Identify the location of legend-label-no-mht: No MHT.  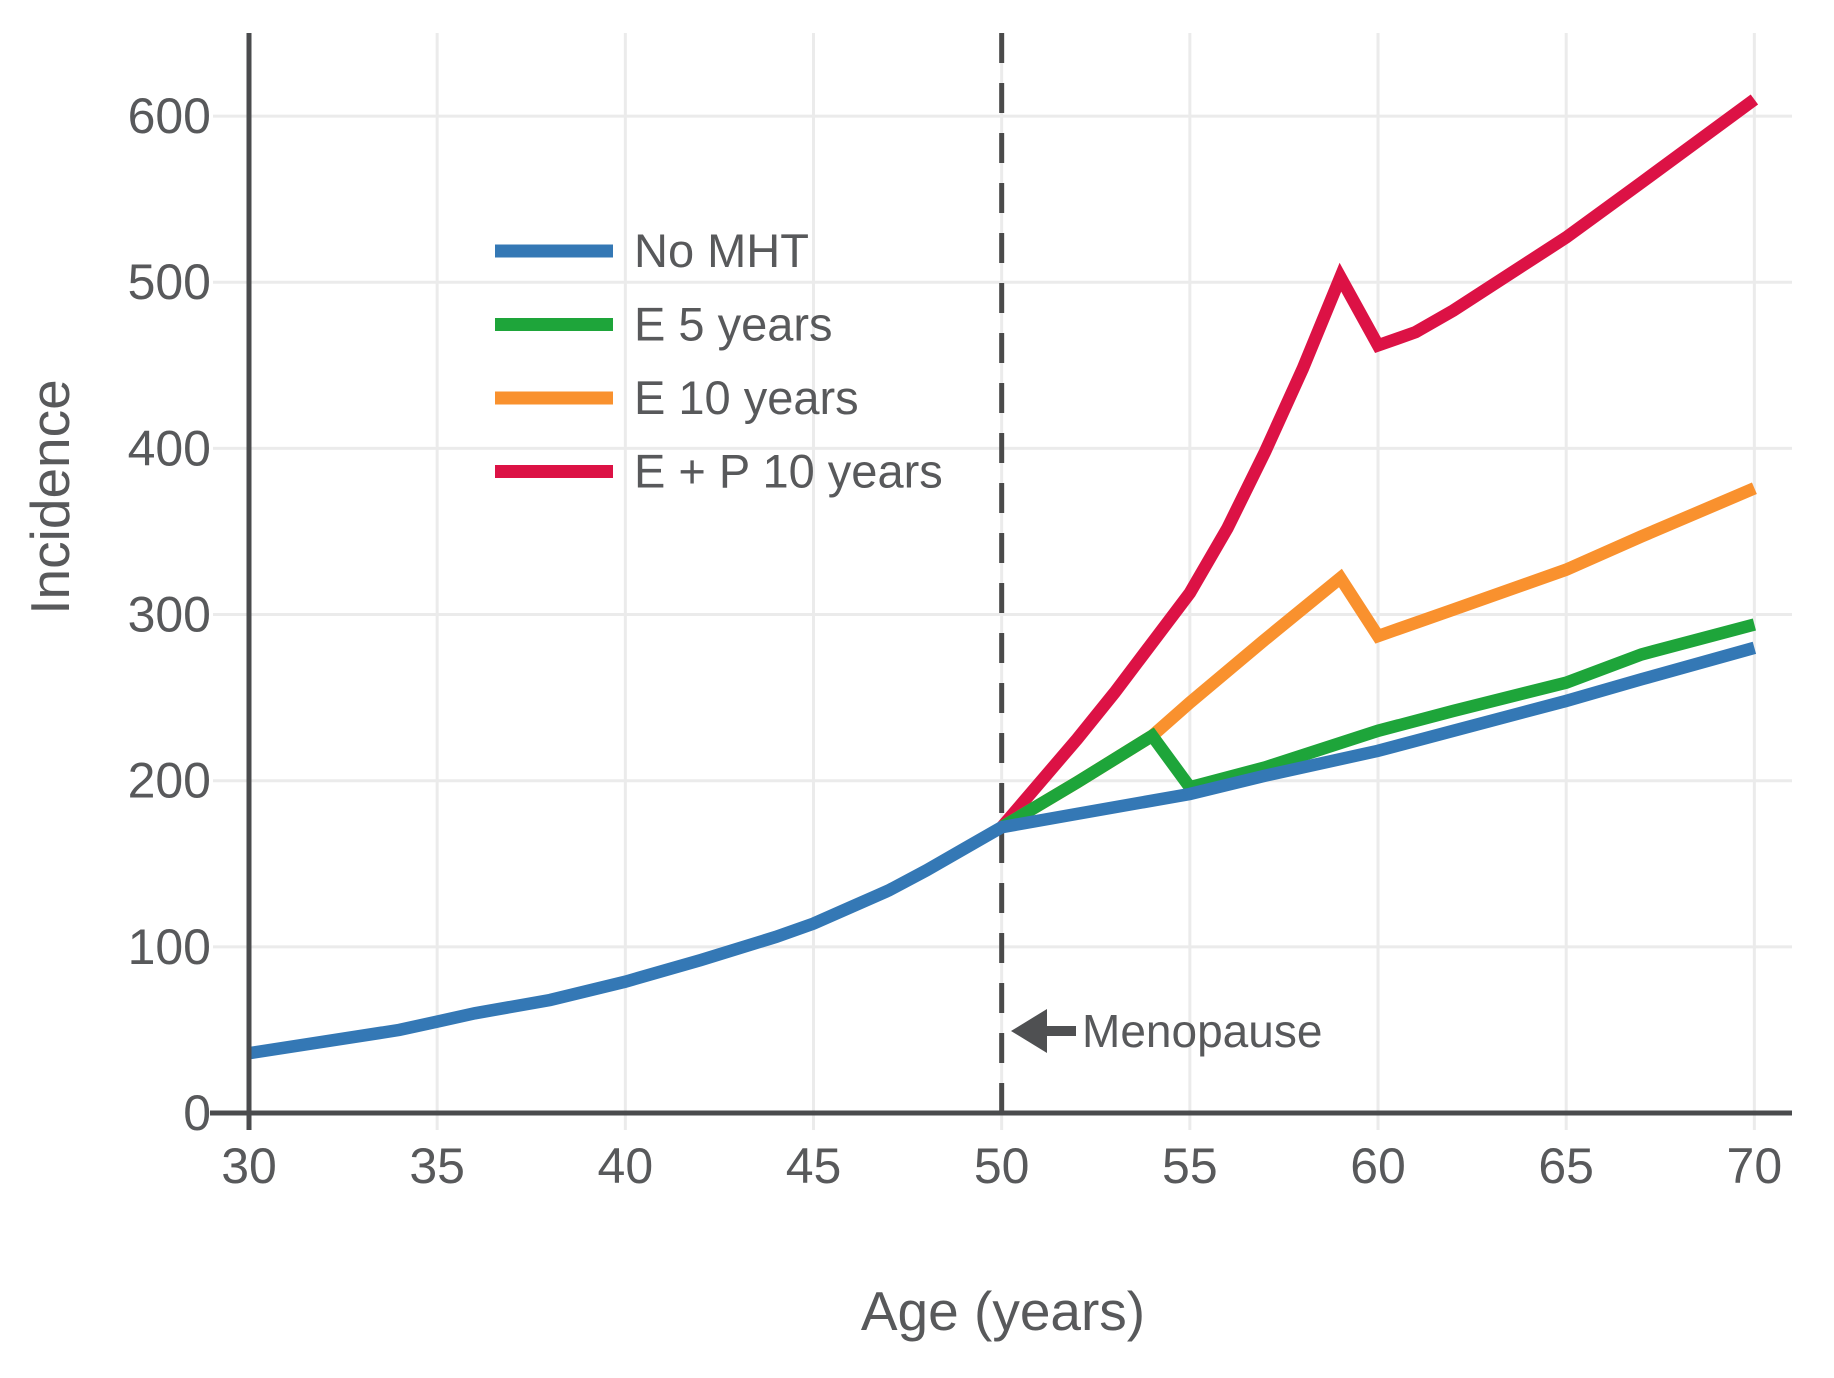
(721, 250).